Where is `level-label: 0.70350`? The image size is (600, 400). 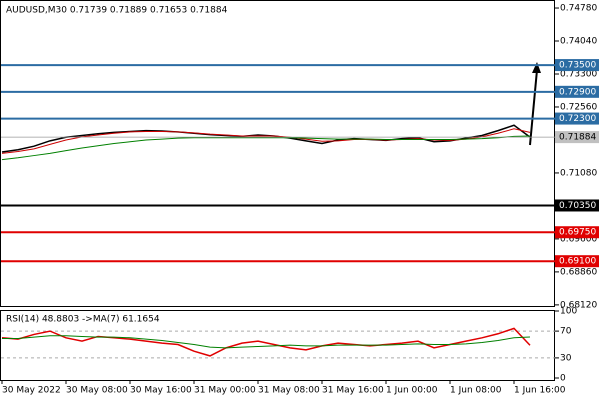 level-label: 0.70350 is located at coordinates (577, 206).